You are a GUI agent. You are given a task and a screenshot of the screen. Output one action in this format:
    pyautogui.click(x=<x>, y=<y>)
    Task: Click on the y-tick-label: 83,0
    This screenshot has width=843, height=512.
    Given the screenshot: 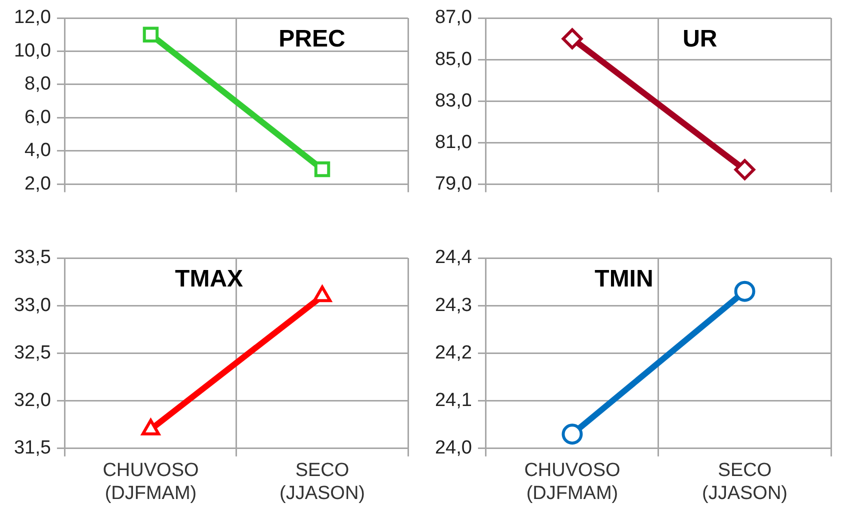 What is the action you would take?
    pyautogui.click(x=453, y=101)
    